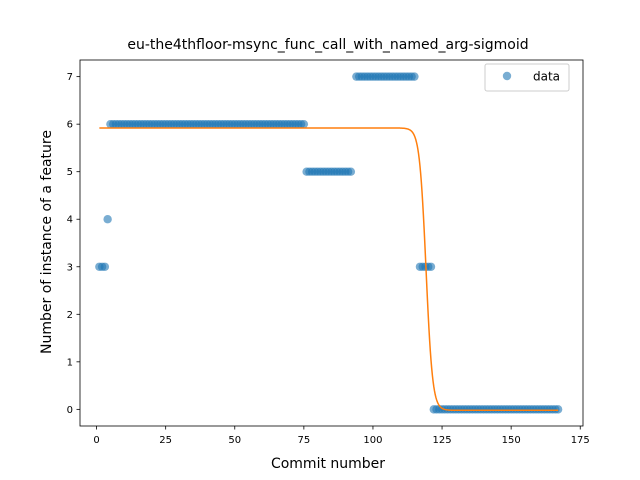 The width and height of the screenshot is (640, 480). Describe the element at coordinates (511, 440) in the screenshot. I see `x-tick-label: 150` at that location.